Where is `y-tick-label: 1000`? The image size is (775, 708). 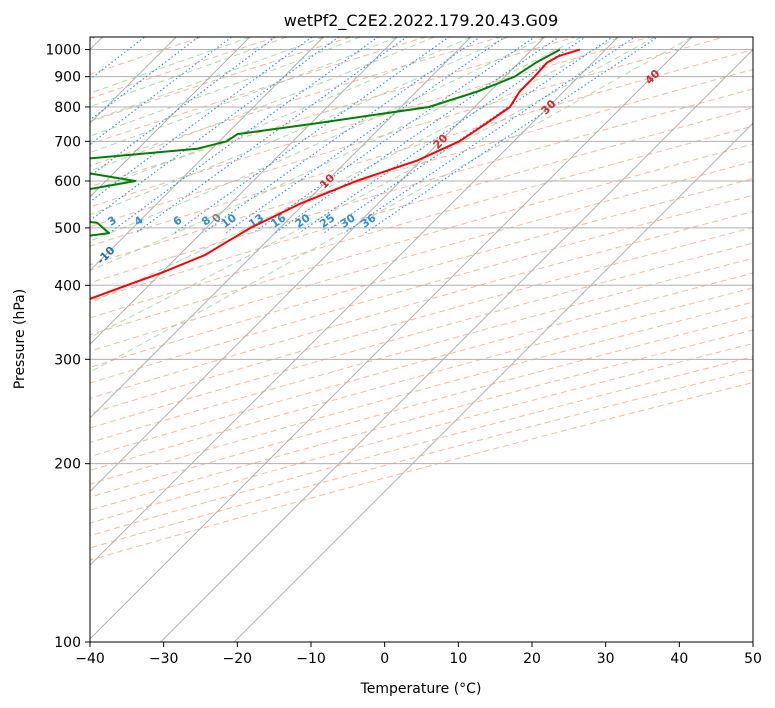 y-tick-label: 1000 is located at coordinates (63, 51).